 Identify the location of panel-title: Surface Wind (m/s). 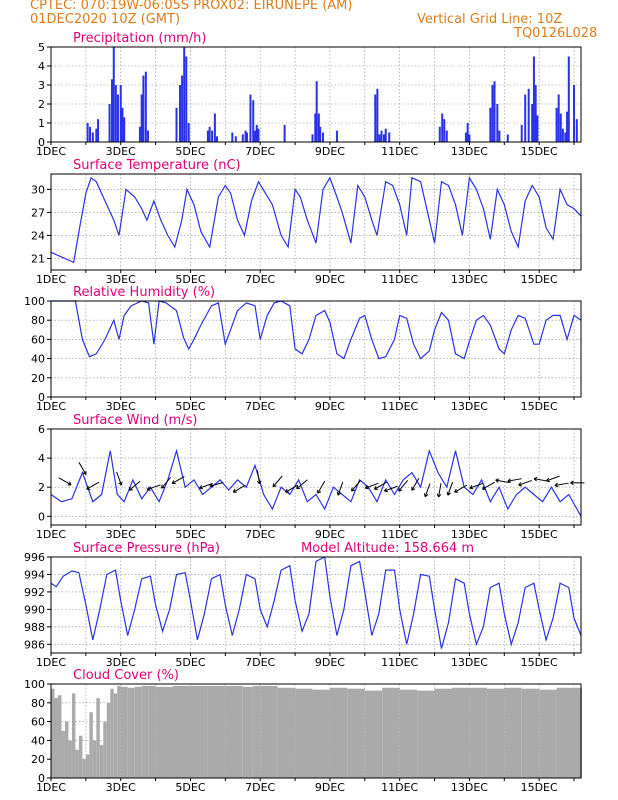
(135, 420).